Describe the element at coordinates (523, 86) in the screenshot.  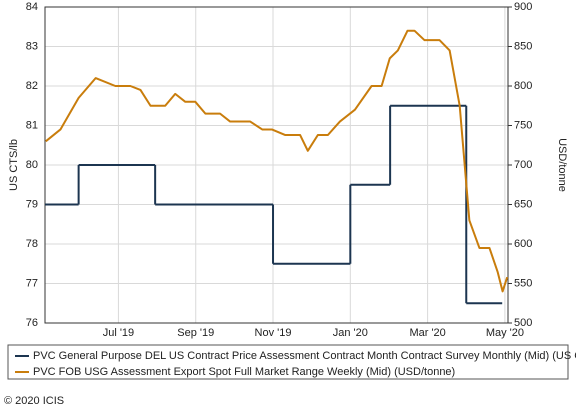
I see `y2-tick-label: 800` at that location.